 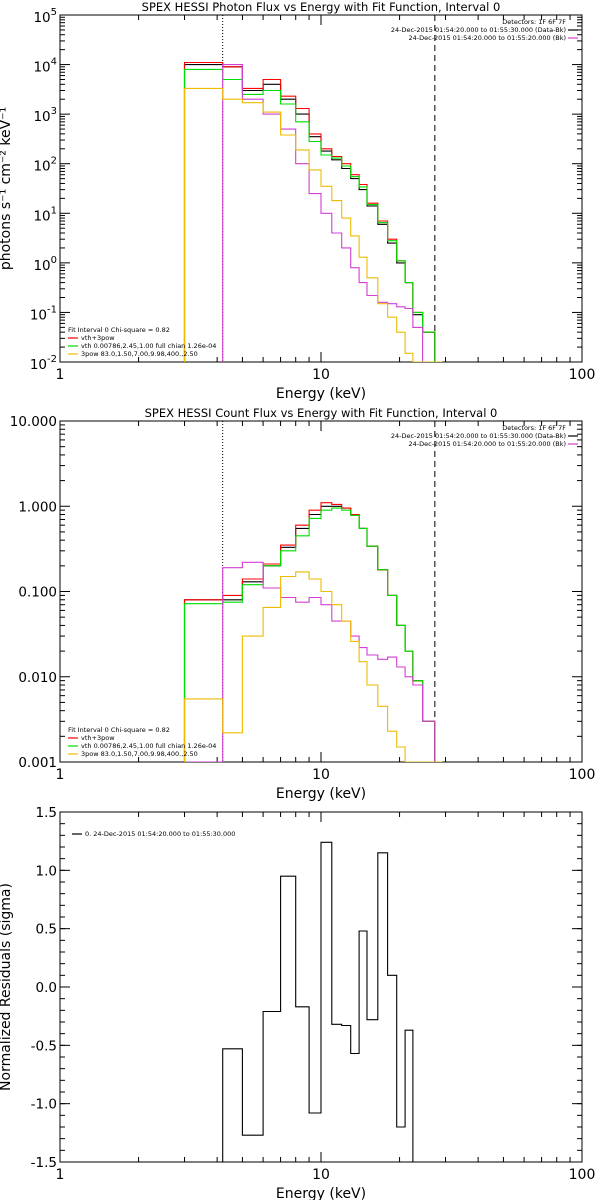 I want to click on y-tick-exponent: -1, so click(x=52, y=309).